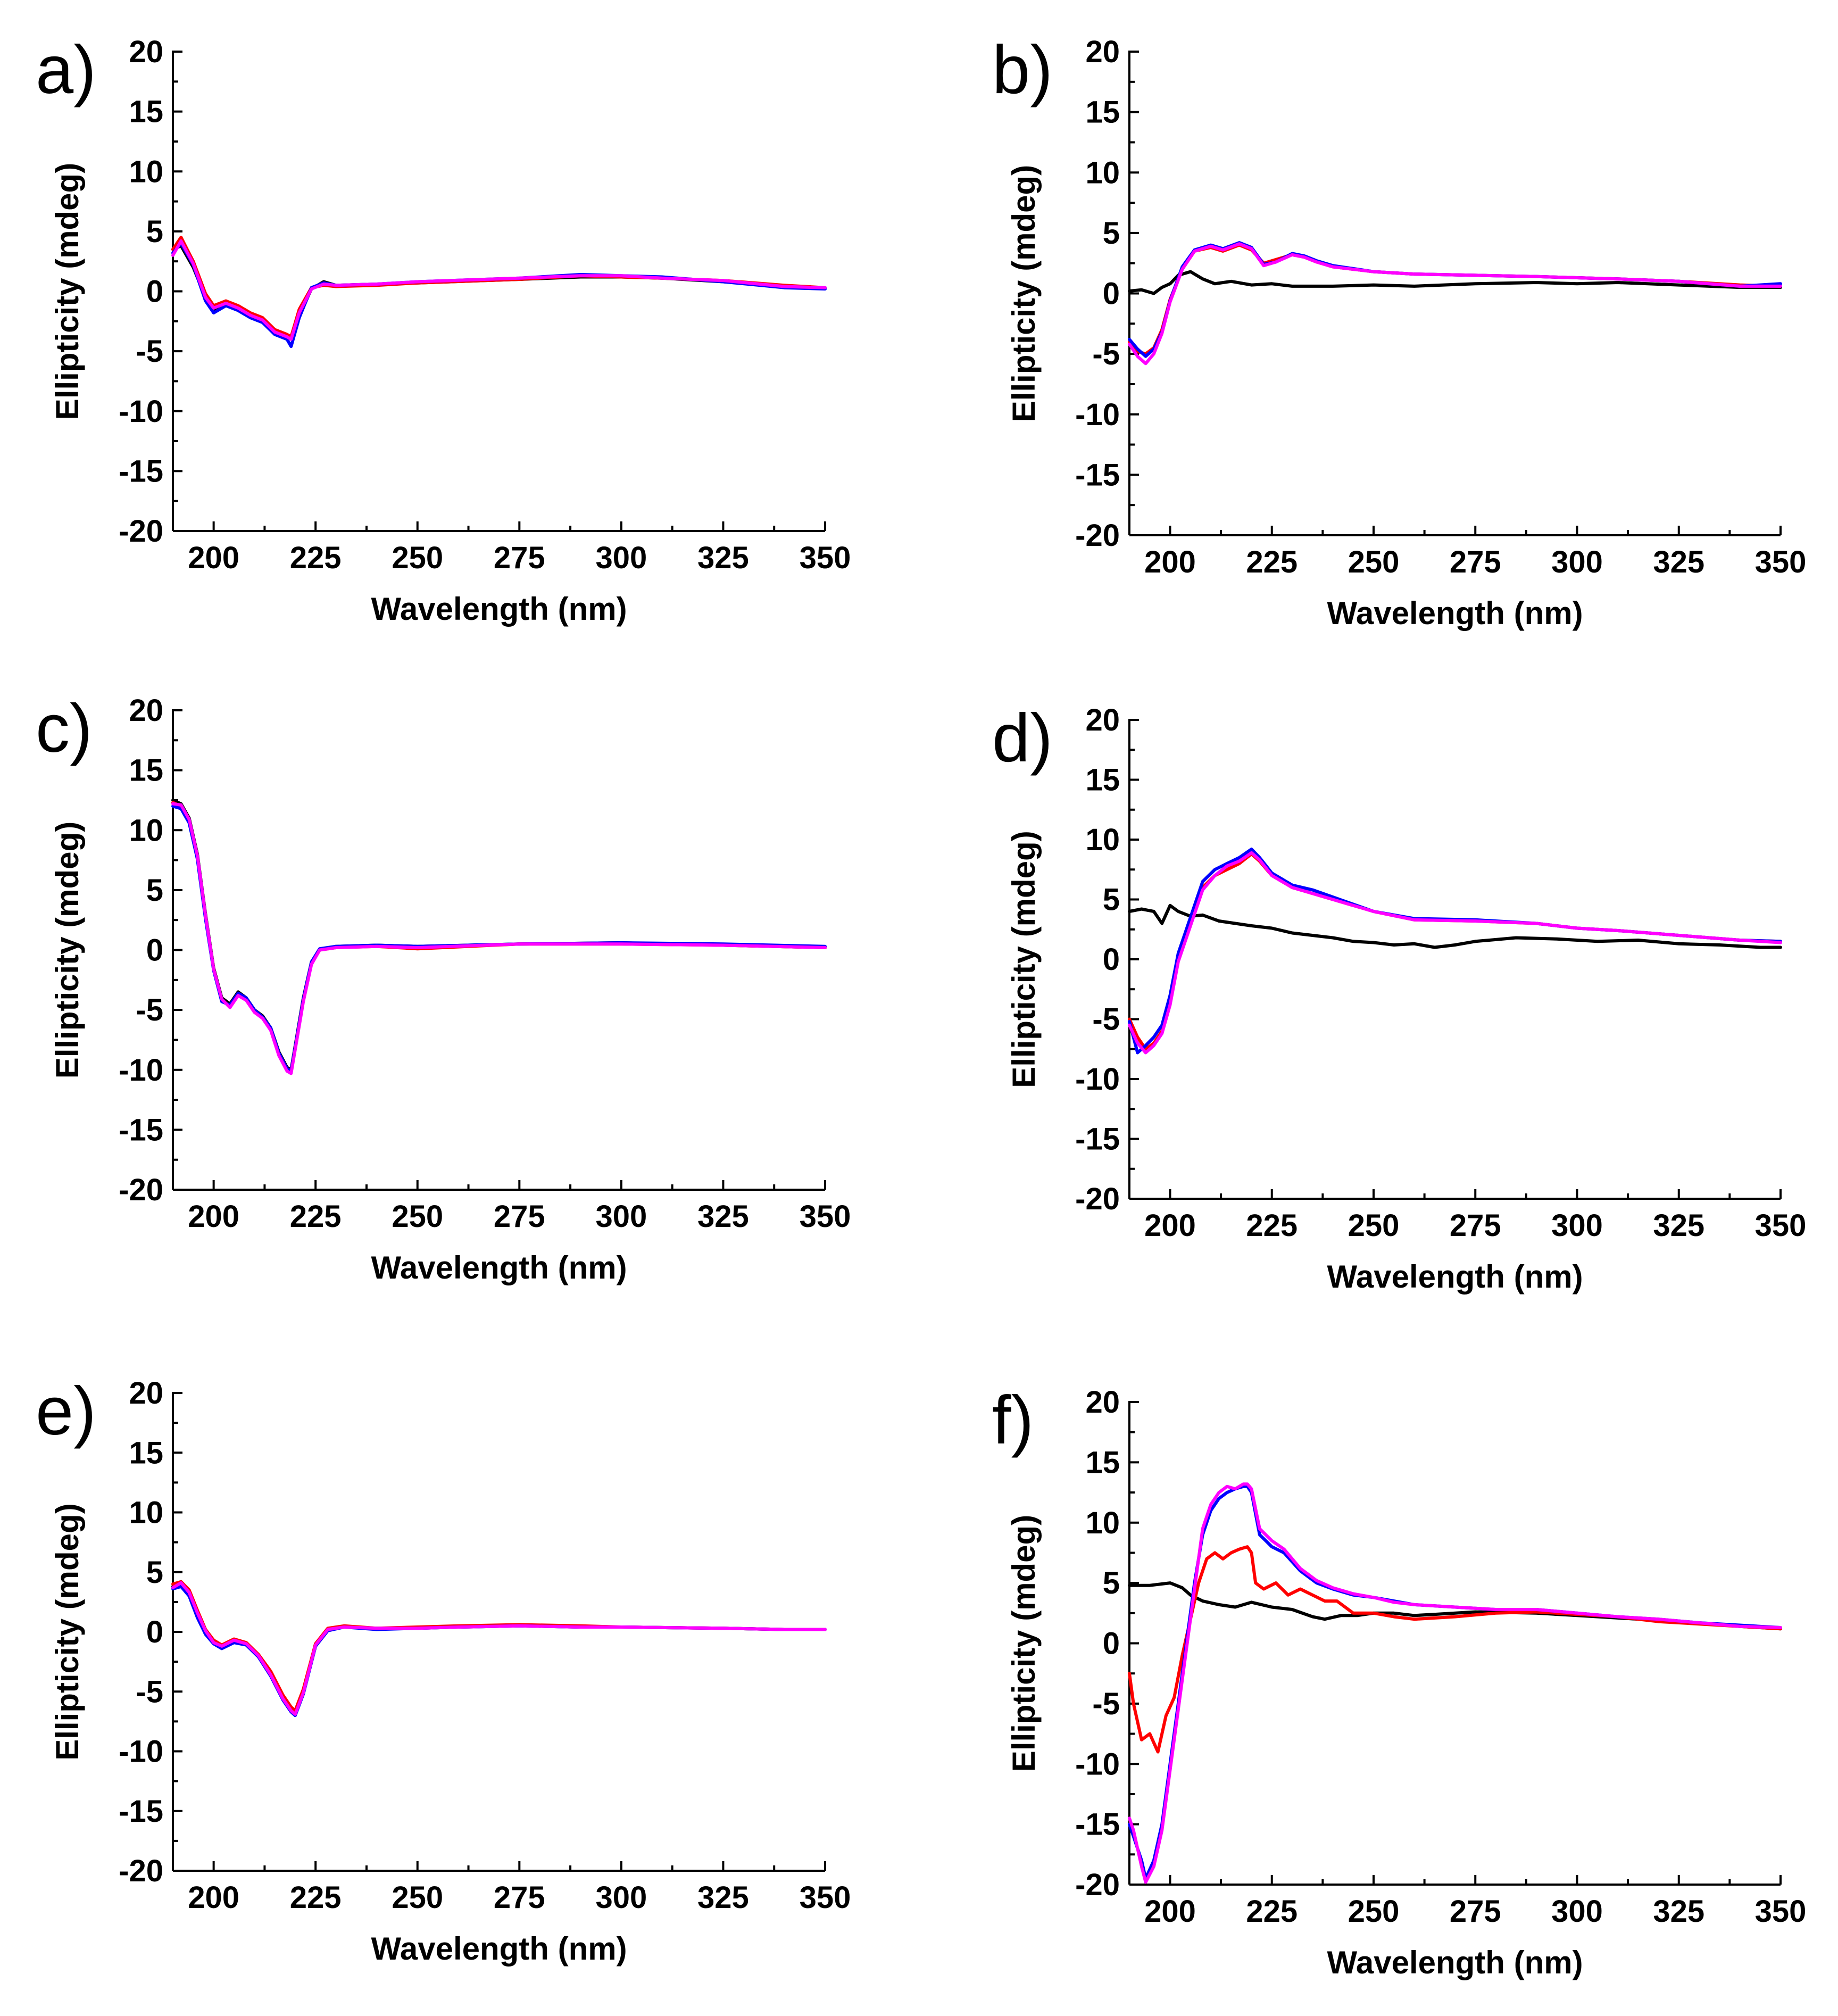 This screenshot has width=1838, height=2016. Describe the element at coordinates (64, 729) in the screenshot. I see `panel-label: c)` at that location.